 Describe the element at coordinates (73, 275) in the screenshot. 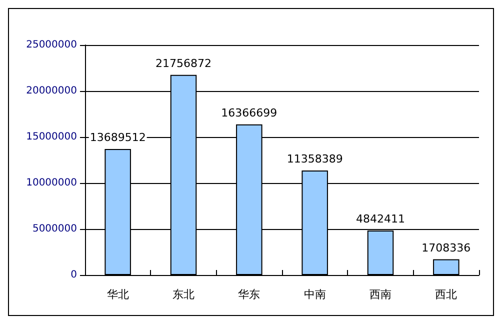

I see `y-tick-label: 0` at that location.